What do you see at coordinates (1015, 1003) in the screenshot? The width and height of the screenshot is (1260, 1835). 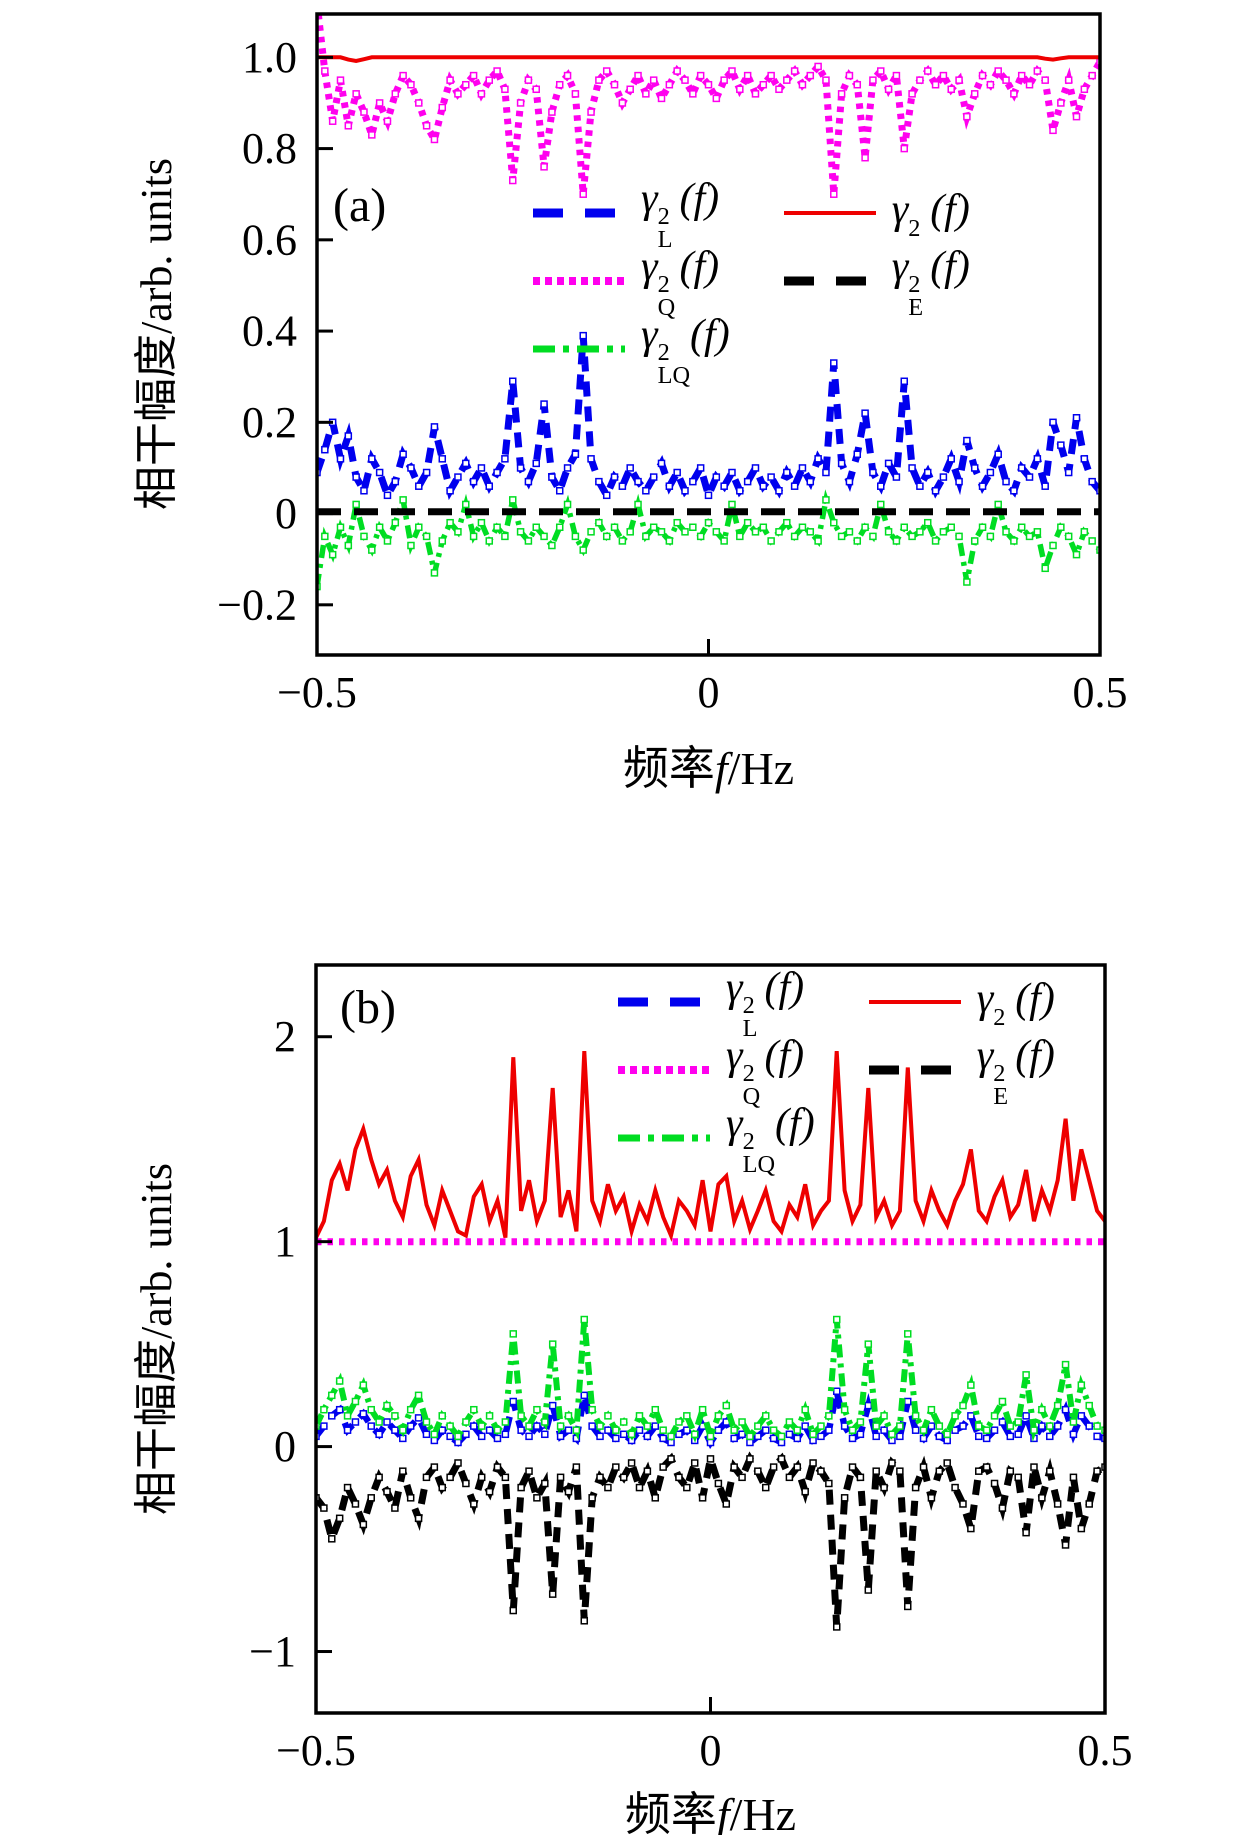 I see `legend-label-gamma2-b: γ 2 (f)` at bounding box center [1015, 1003].